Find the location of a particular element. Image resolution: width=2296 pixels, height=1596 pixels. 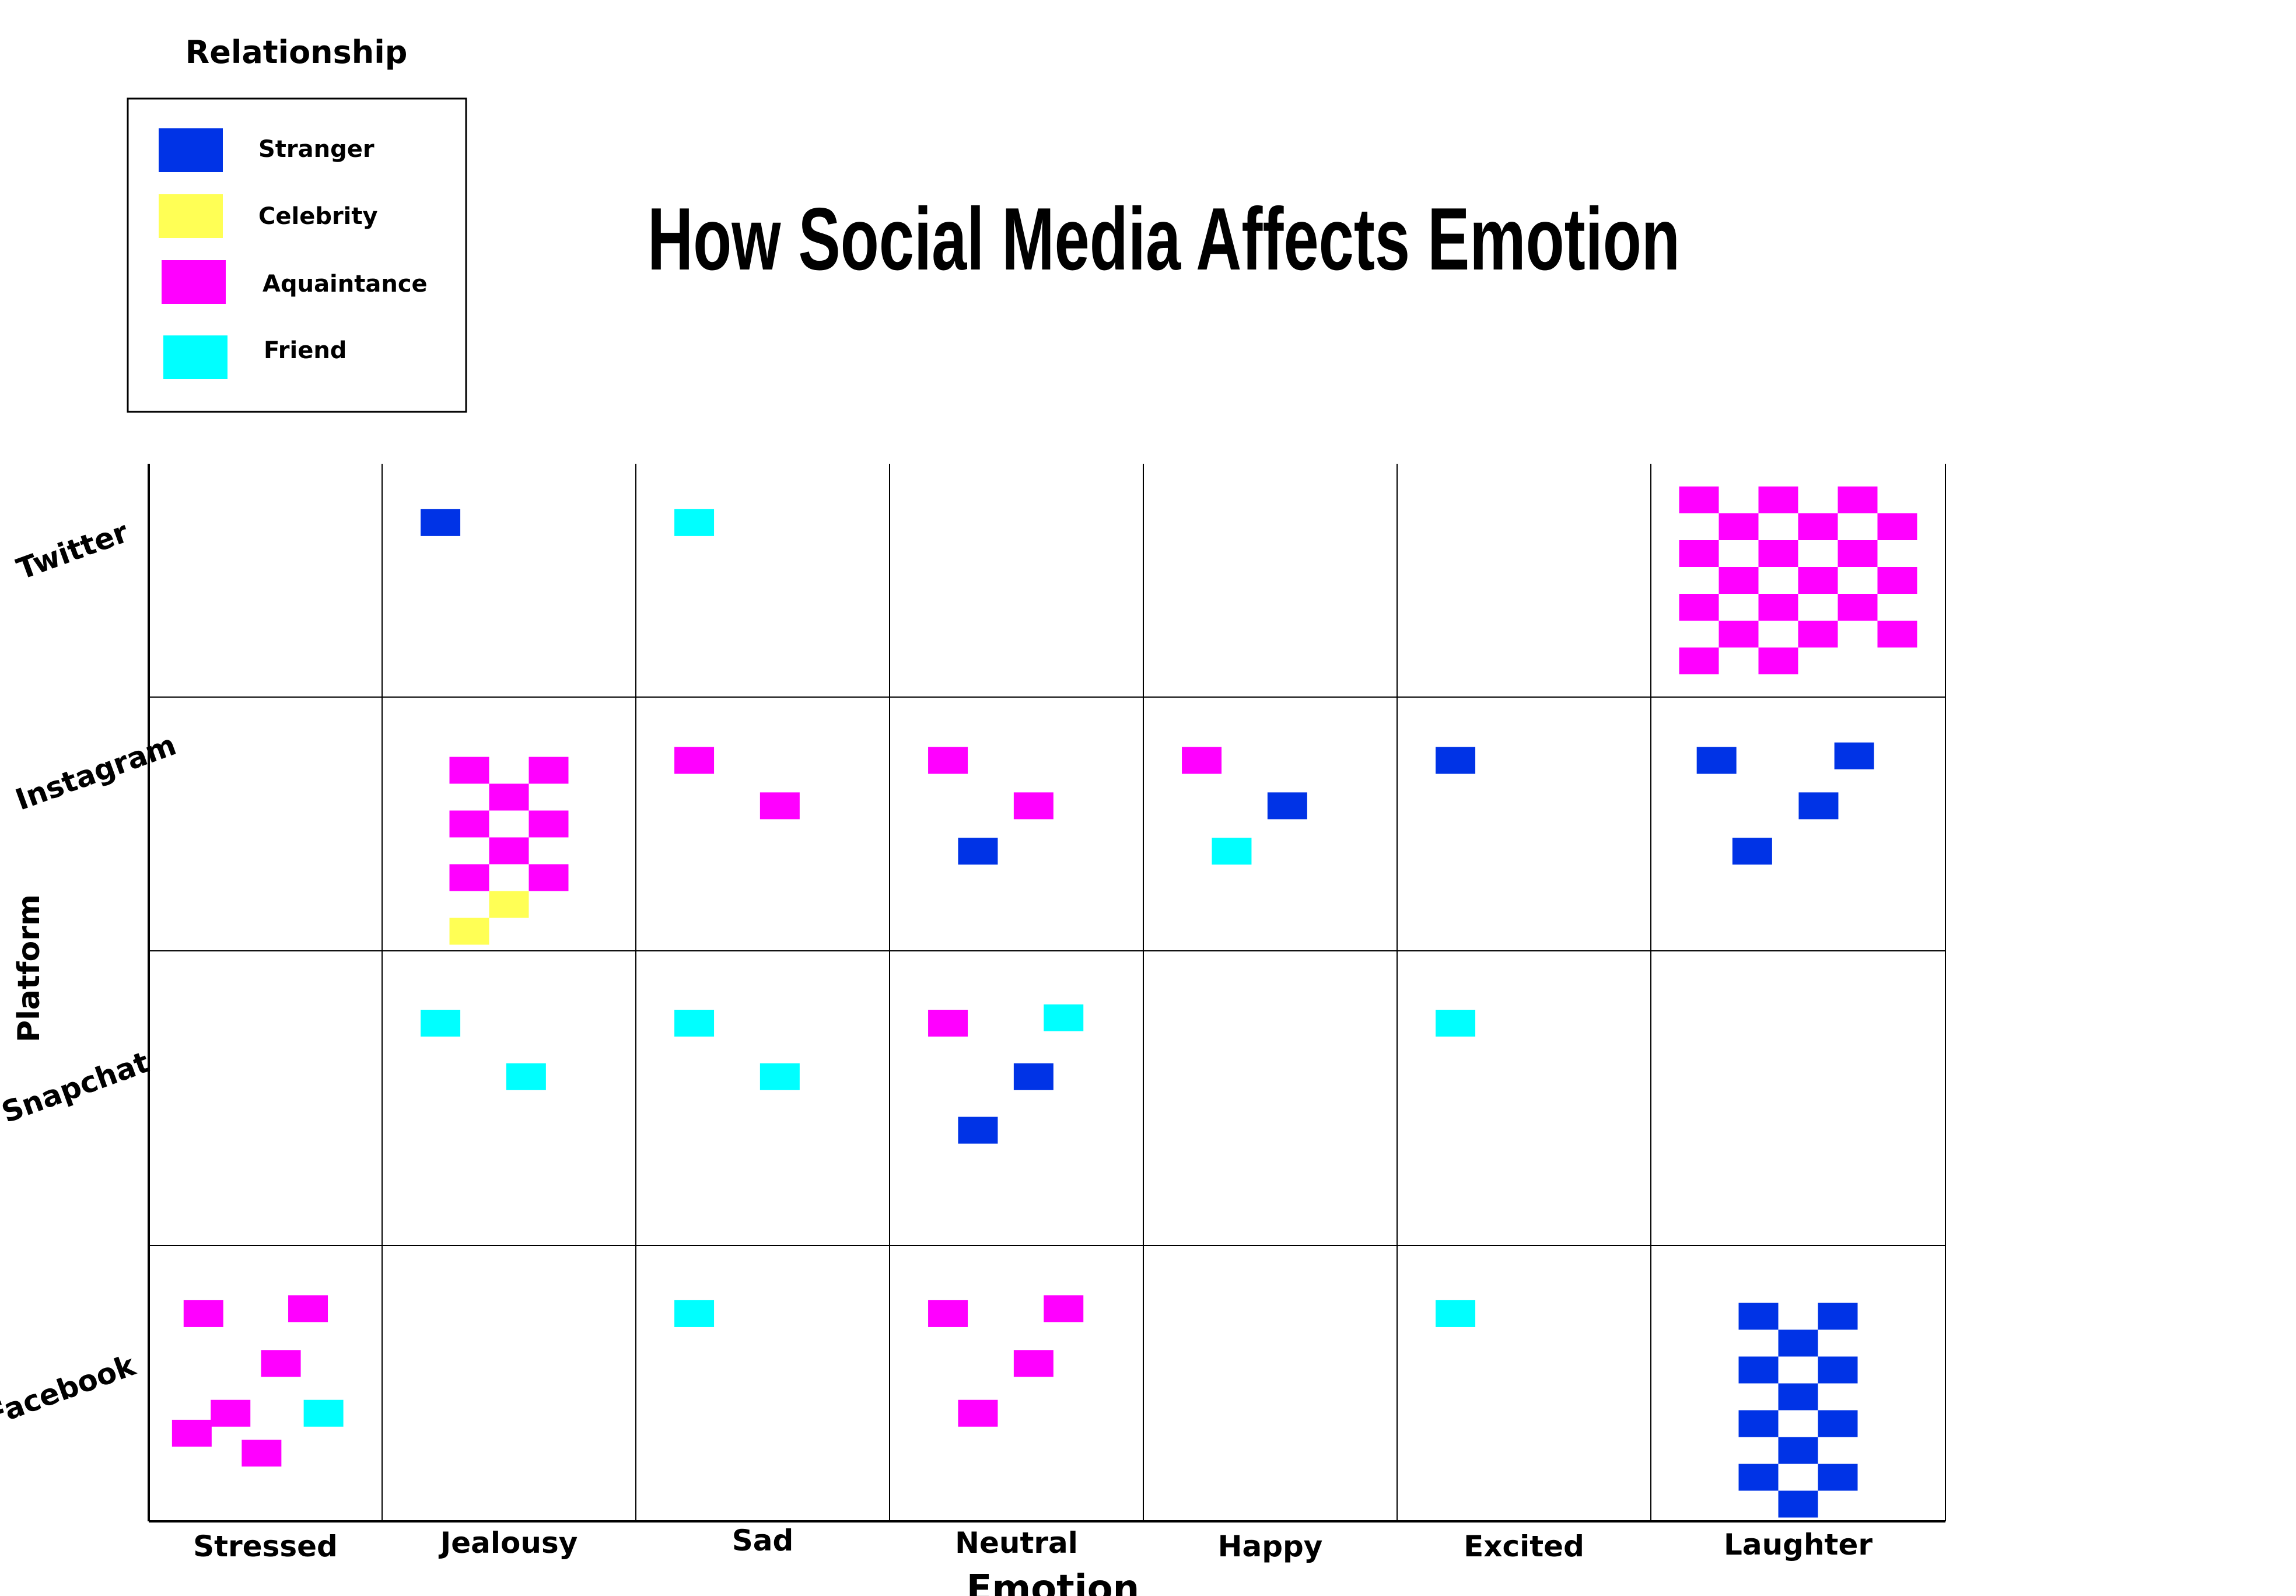

legend-box is located at coordinates (297, 255).